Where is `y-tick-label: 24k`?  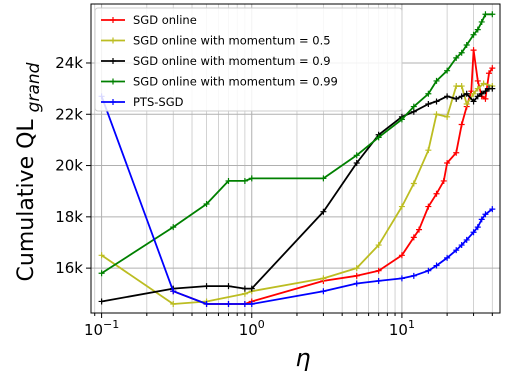 y-tick-label: 24k is located at coordinates (69, 63).